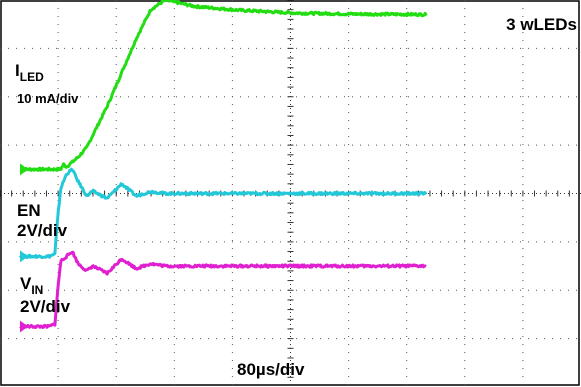 The height and width of the screenshot is (387, 581). What do you see at coordinates (24, 326) in the screenshot?
I see `trace-vin-marker-icon` at bounding box center [24, 326].